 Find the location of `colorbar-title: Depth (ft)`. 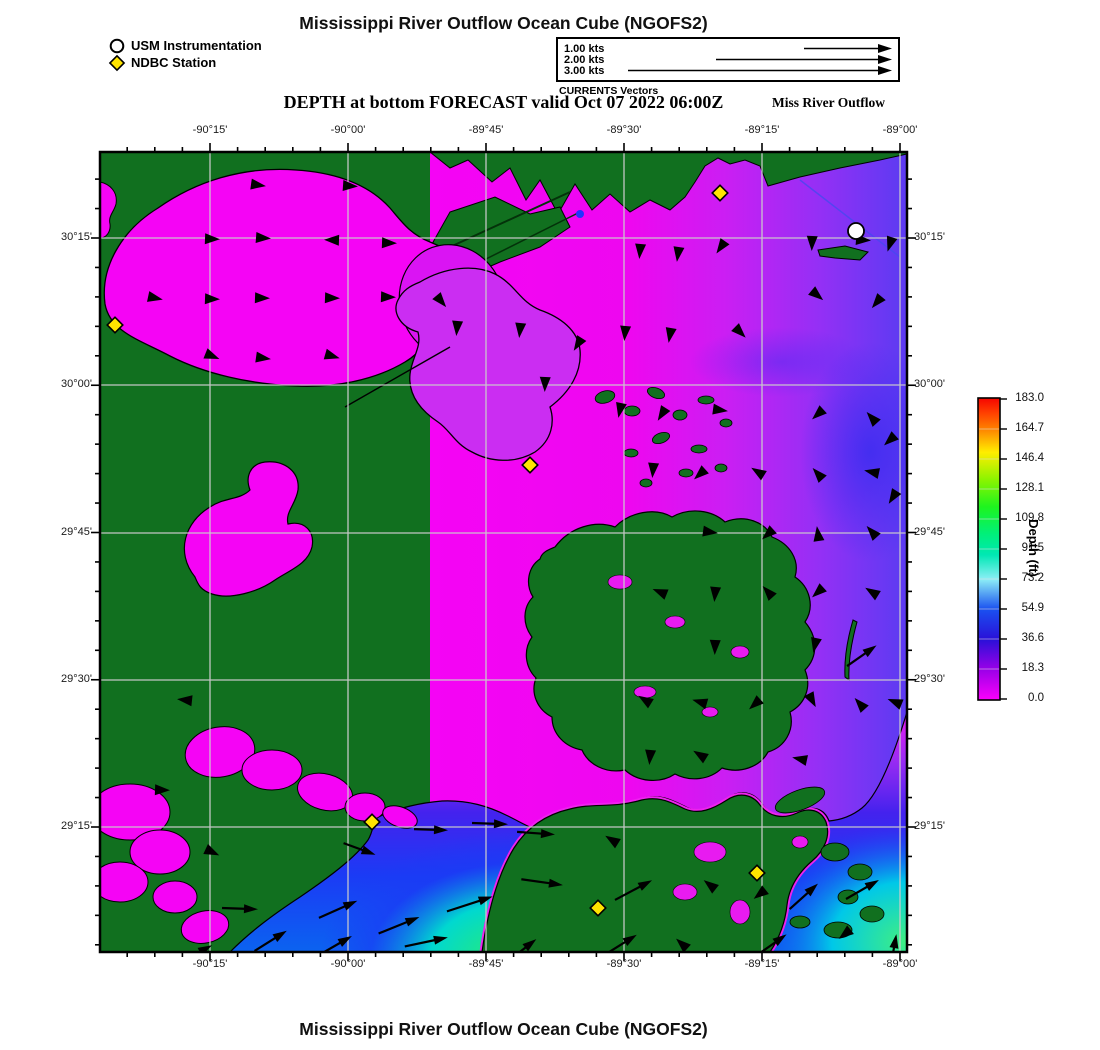

colorbar-title: Depth (ft) is located at coordinates (1033, 548).